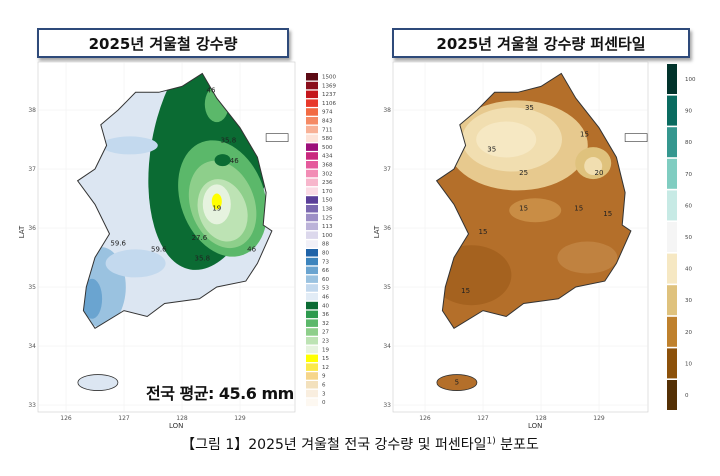  Describe the element at coordinates (327, 236) in the screenshot. I see `left-legend-label: 100` at that location.